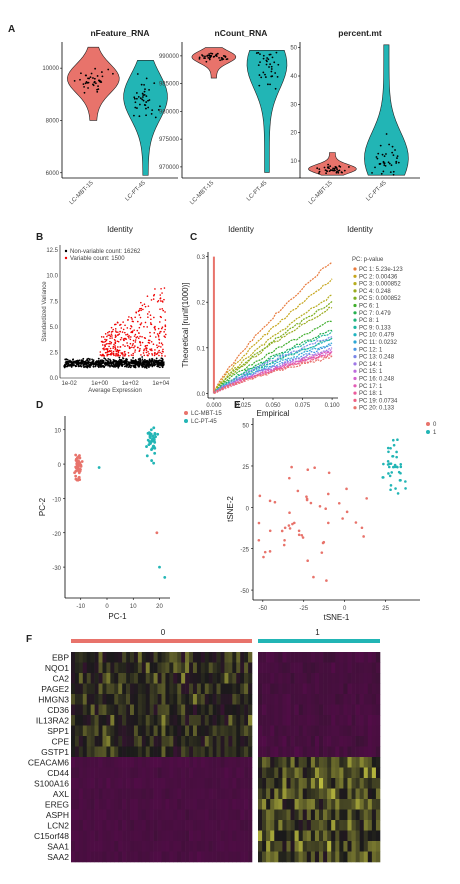 The image size is (460, 884). Describe the element at coordinates (371, 372) in the screenshot. I see `legend-entry: PC 15: 1` at that location.